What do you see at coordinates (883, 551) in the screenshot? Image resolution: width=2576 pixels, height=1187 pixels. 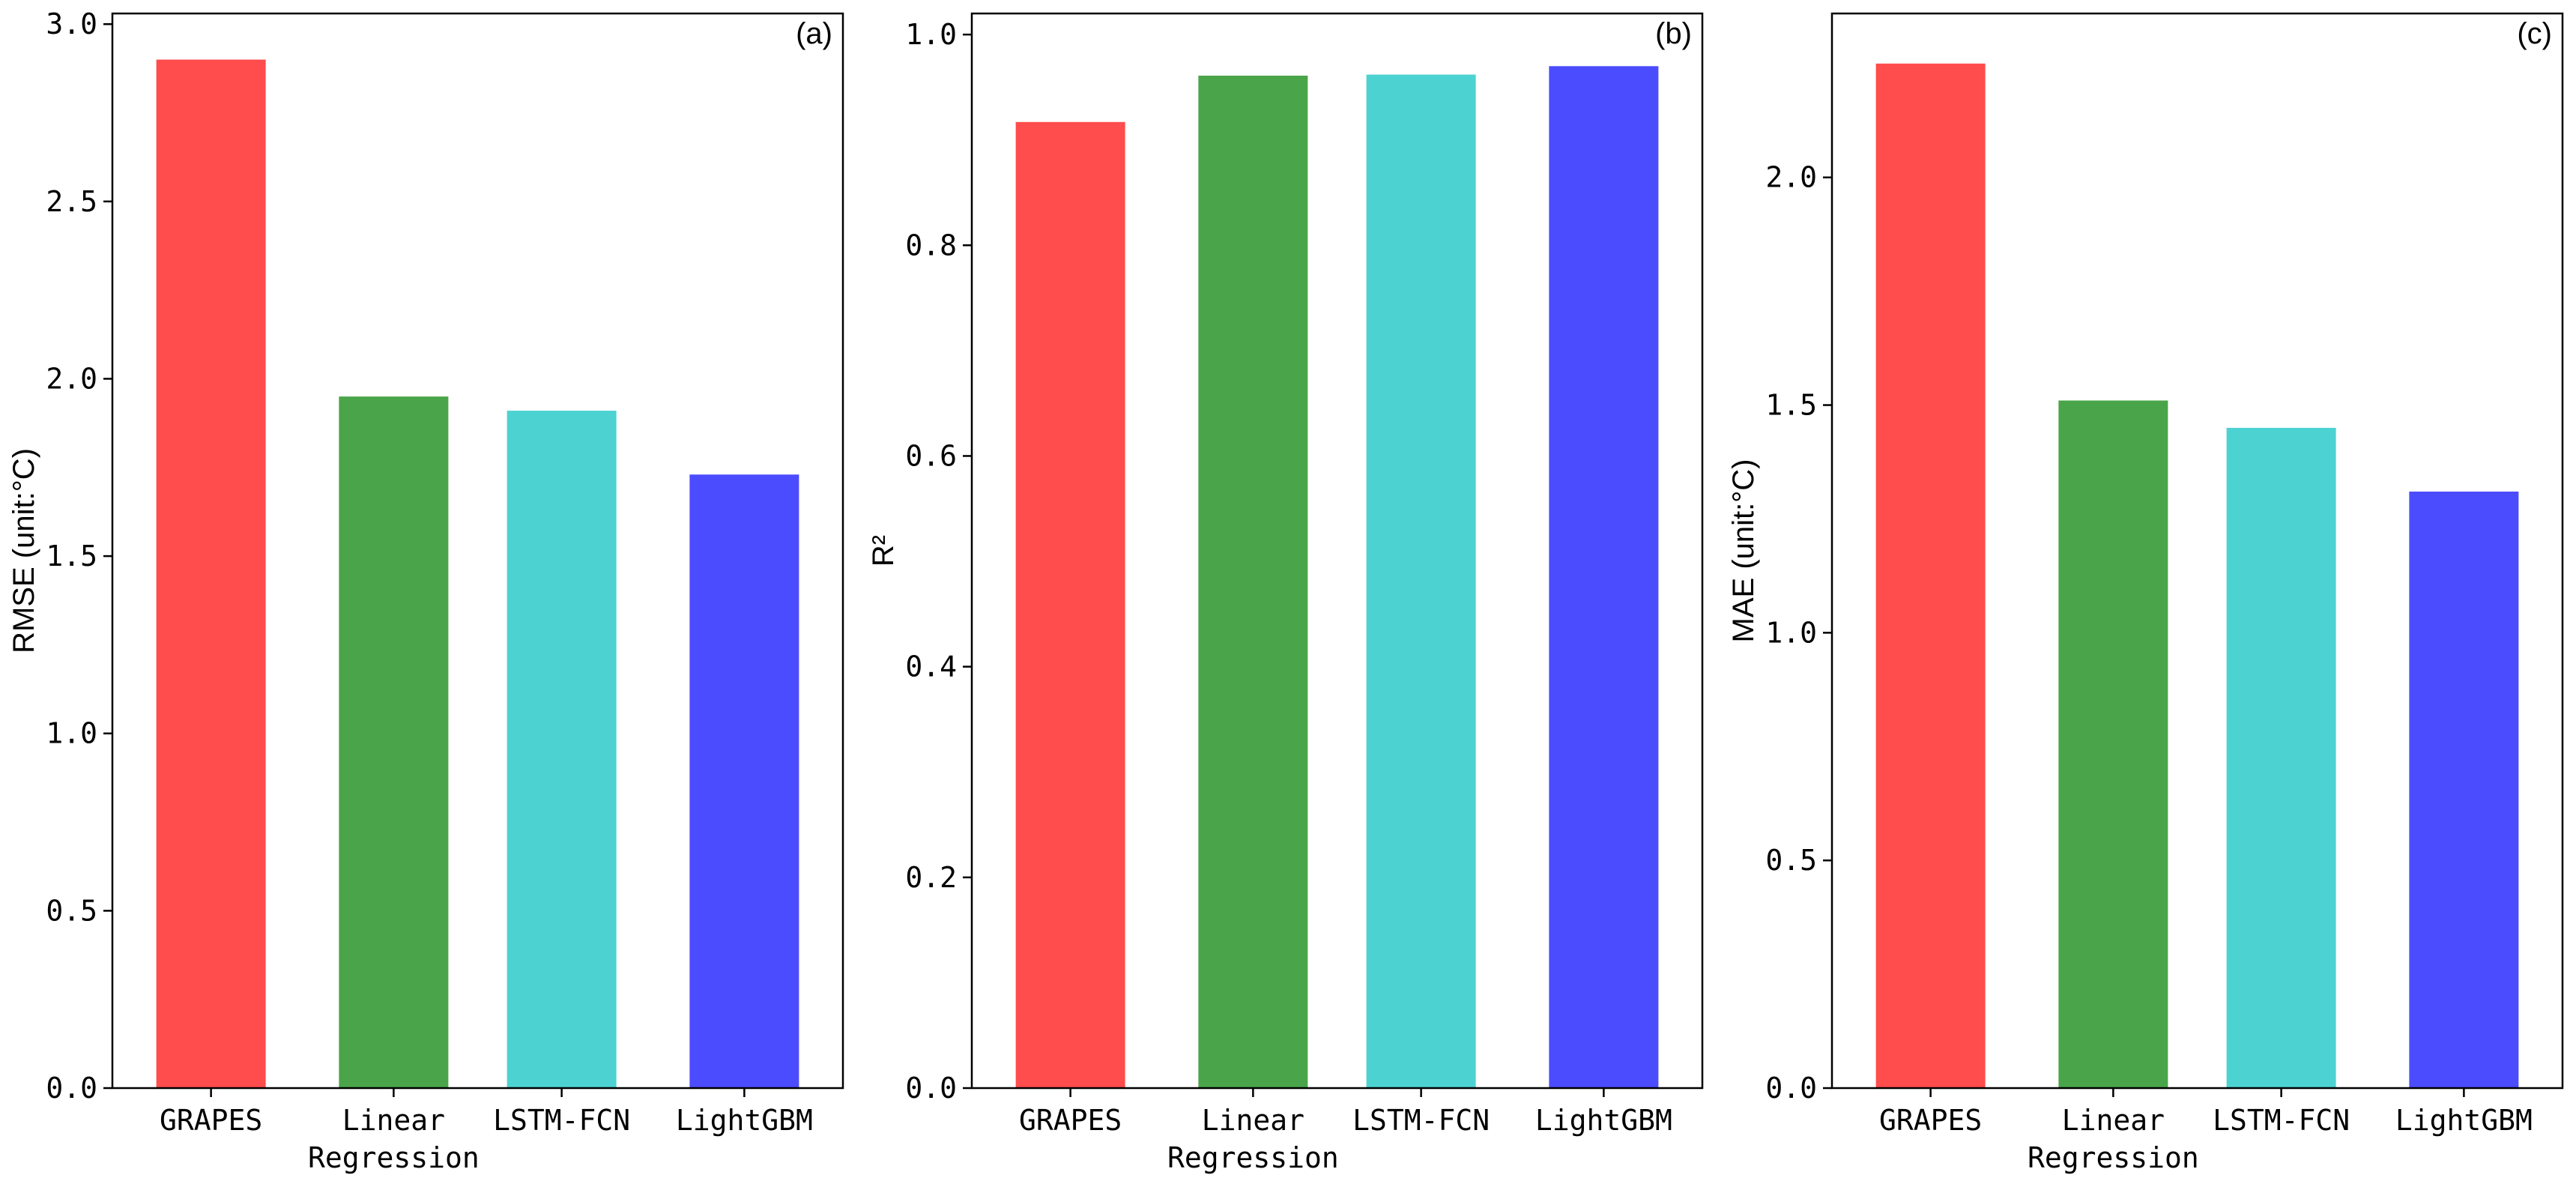 I see `y-axis-label: R²` at bounding box center [883, 551].